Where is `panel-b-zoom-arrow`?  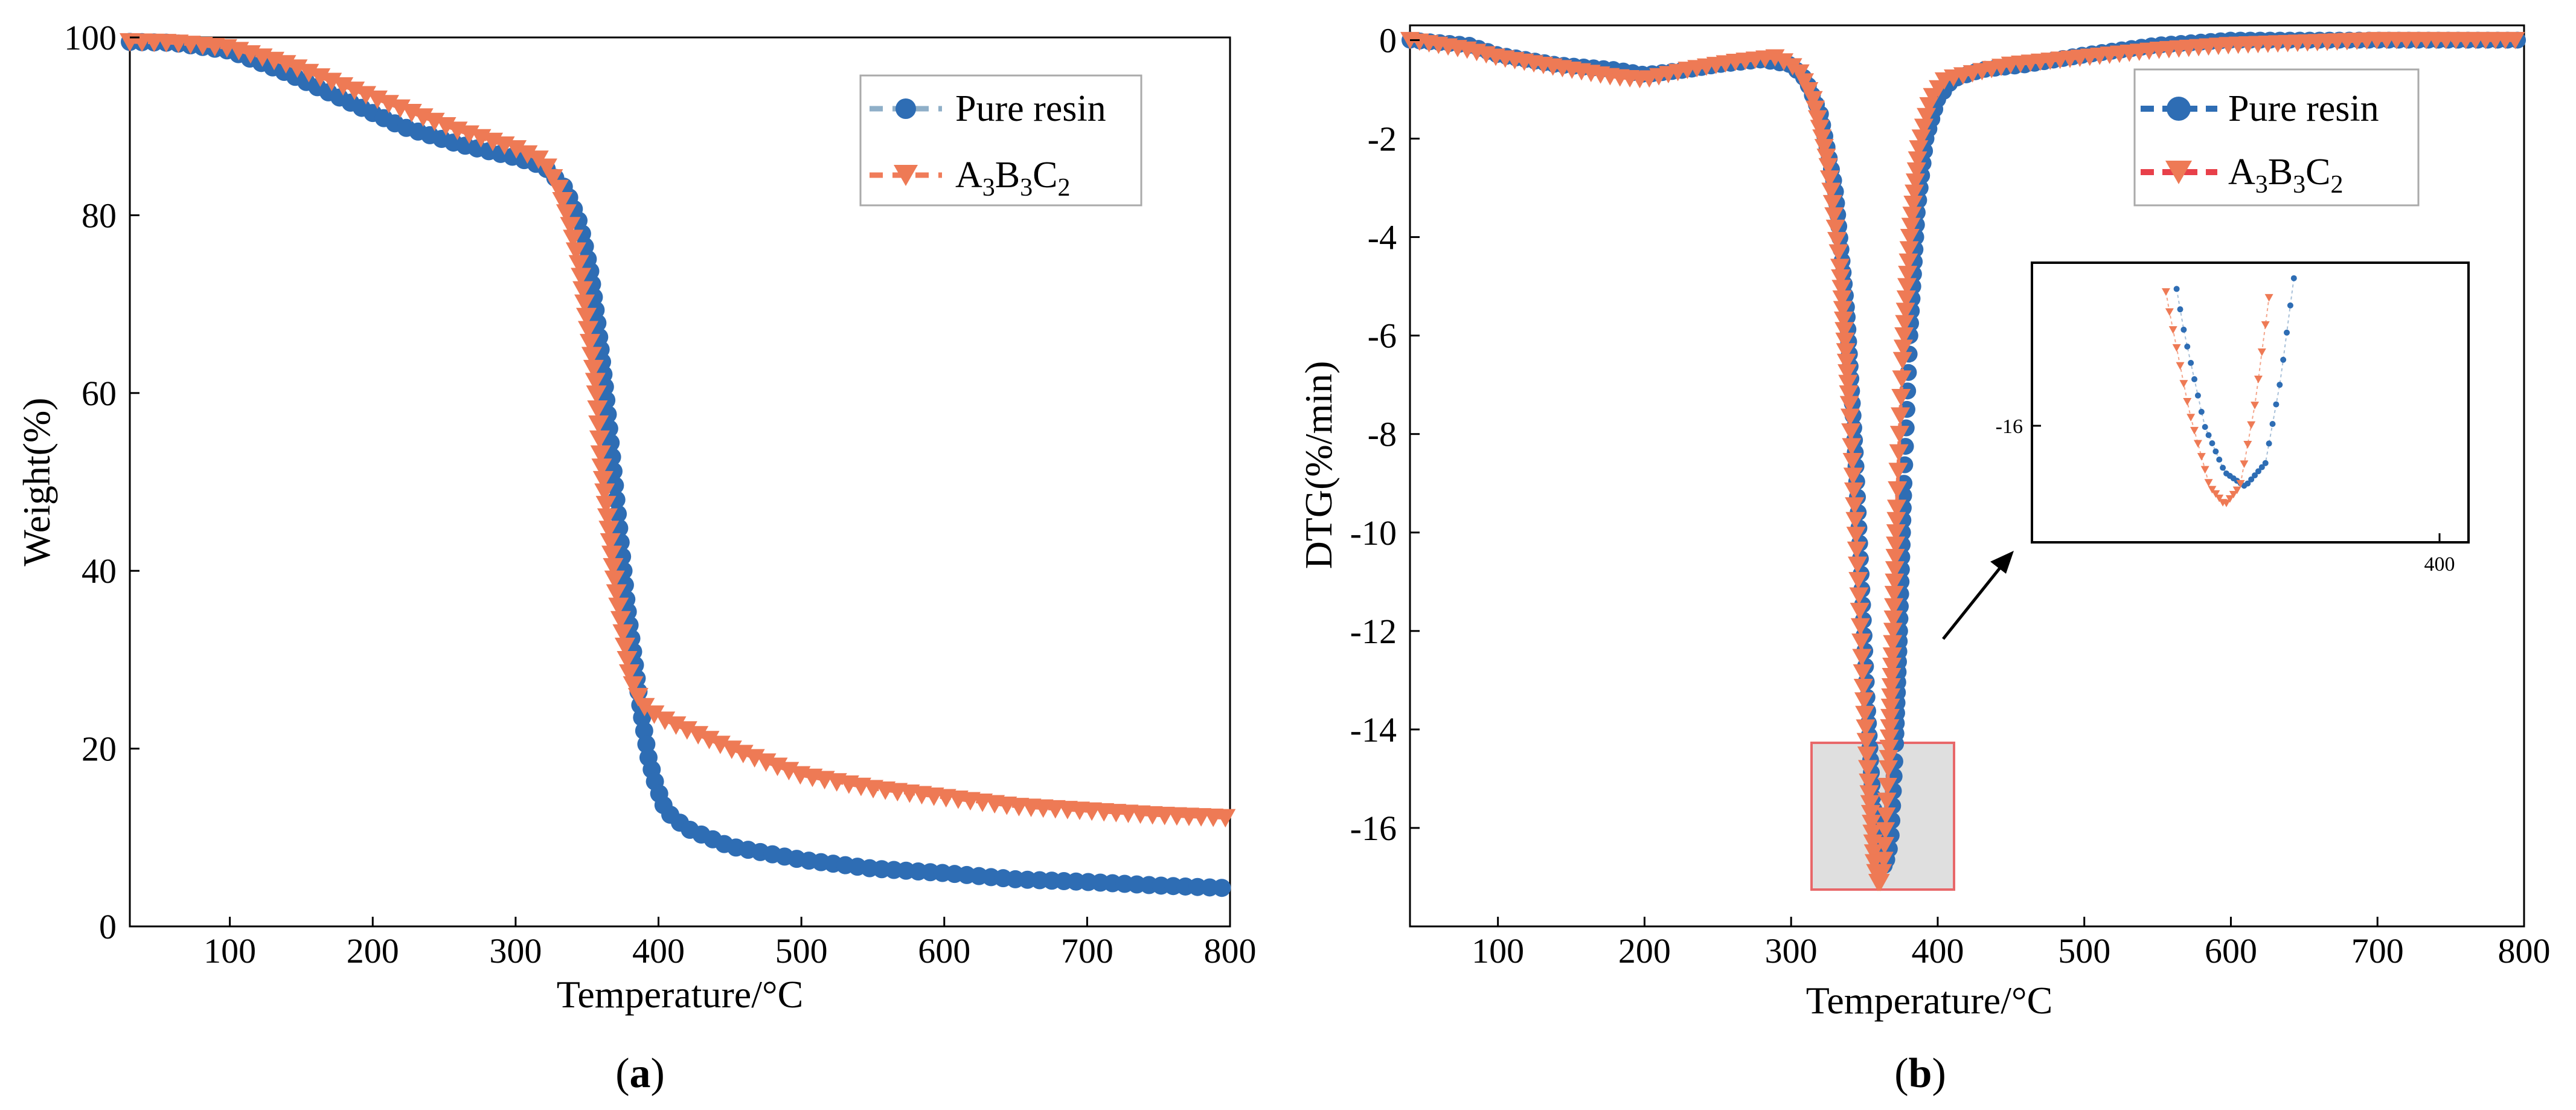
panel-b-zoom-arrow is located at coordinates (1978, 595).